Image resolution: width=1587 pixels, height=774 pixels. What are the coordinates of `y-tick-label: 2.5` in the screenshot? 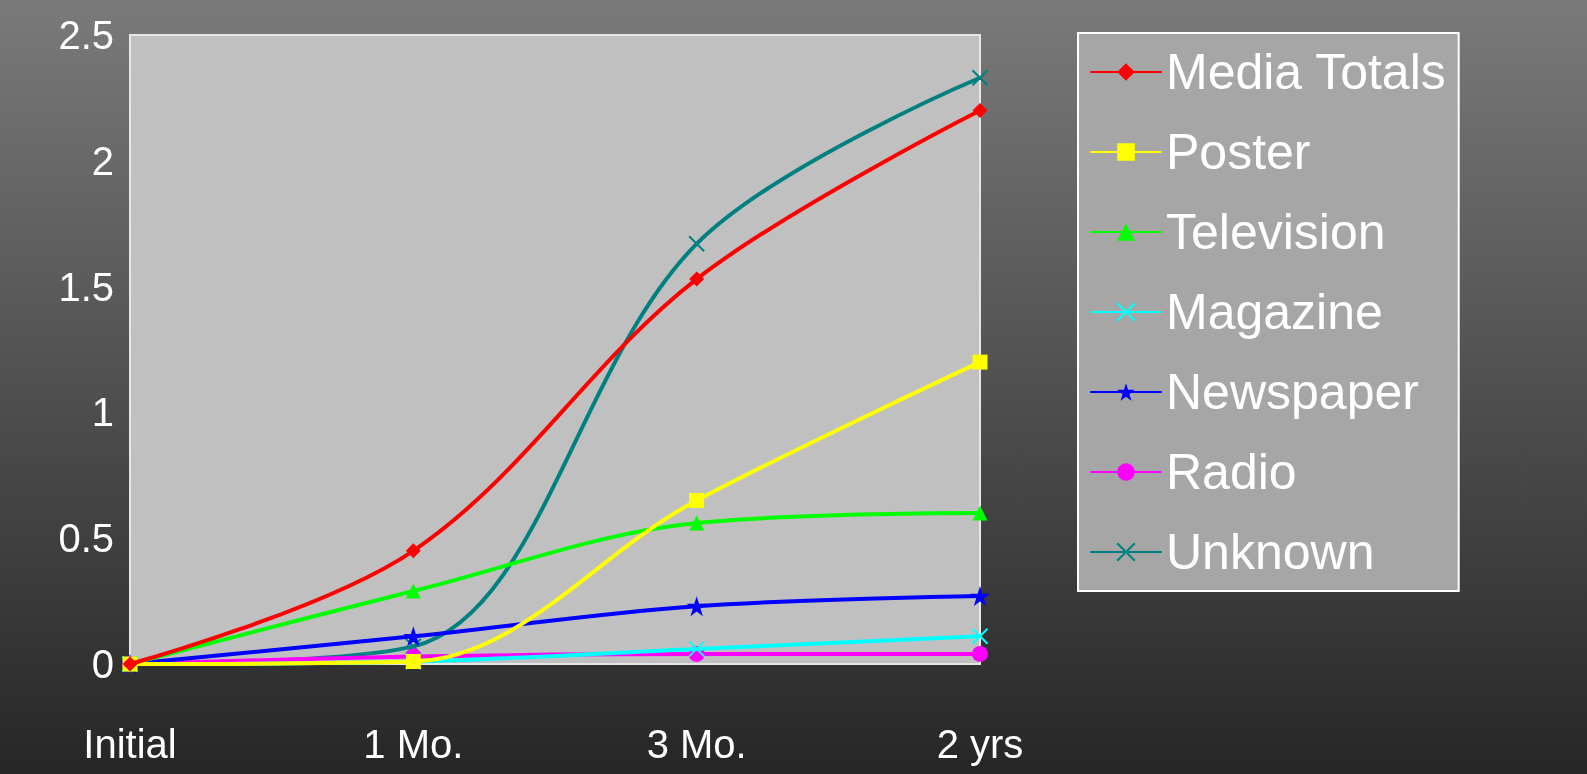 It's located at (86, 35).